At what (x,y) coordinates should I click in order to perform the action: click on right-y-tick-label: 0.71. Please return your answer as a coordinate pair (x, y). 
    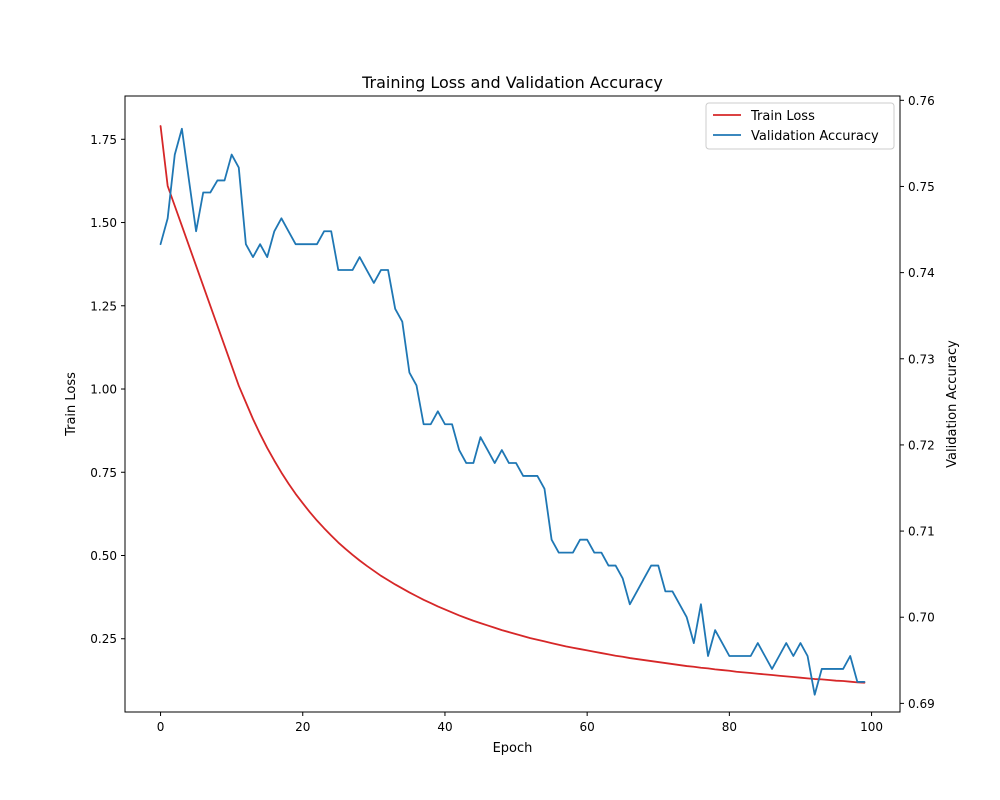
    Looking at the image, I should click on (921, 532).